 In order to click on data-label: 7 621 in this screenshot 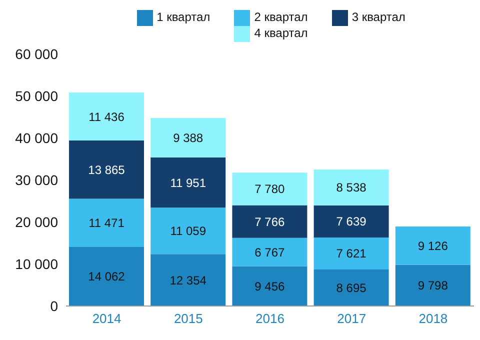, I will do `click(351, 253)`.